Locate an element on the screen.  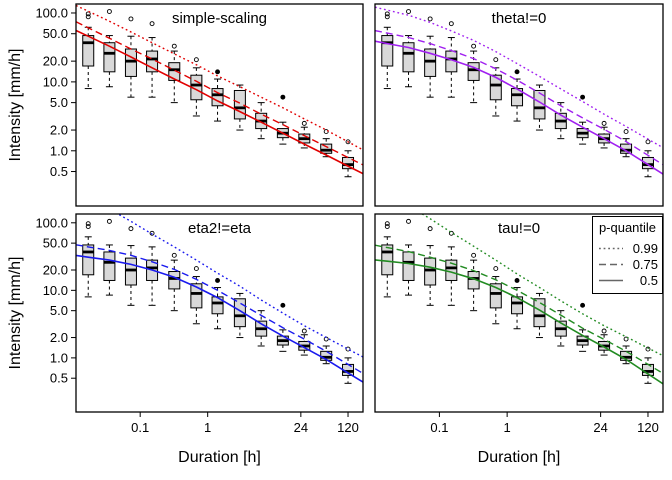
quantile-line-q50-simple-scaling is located at coordinates (219, 102).